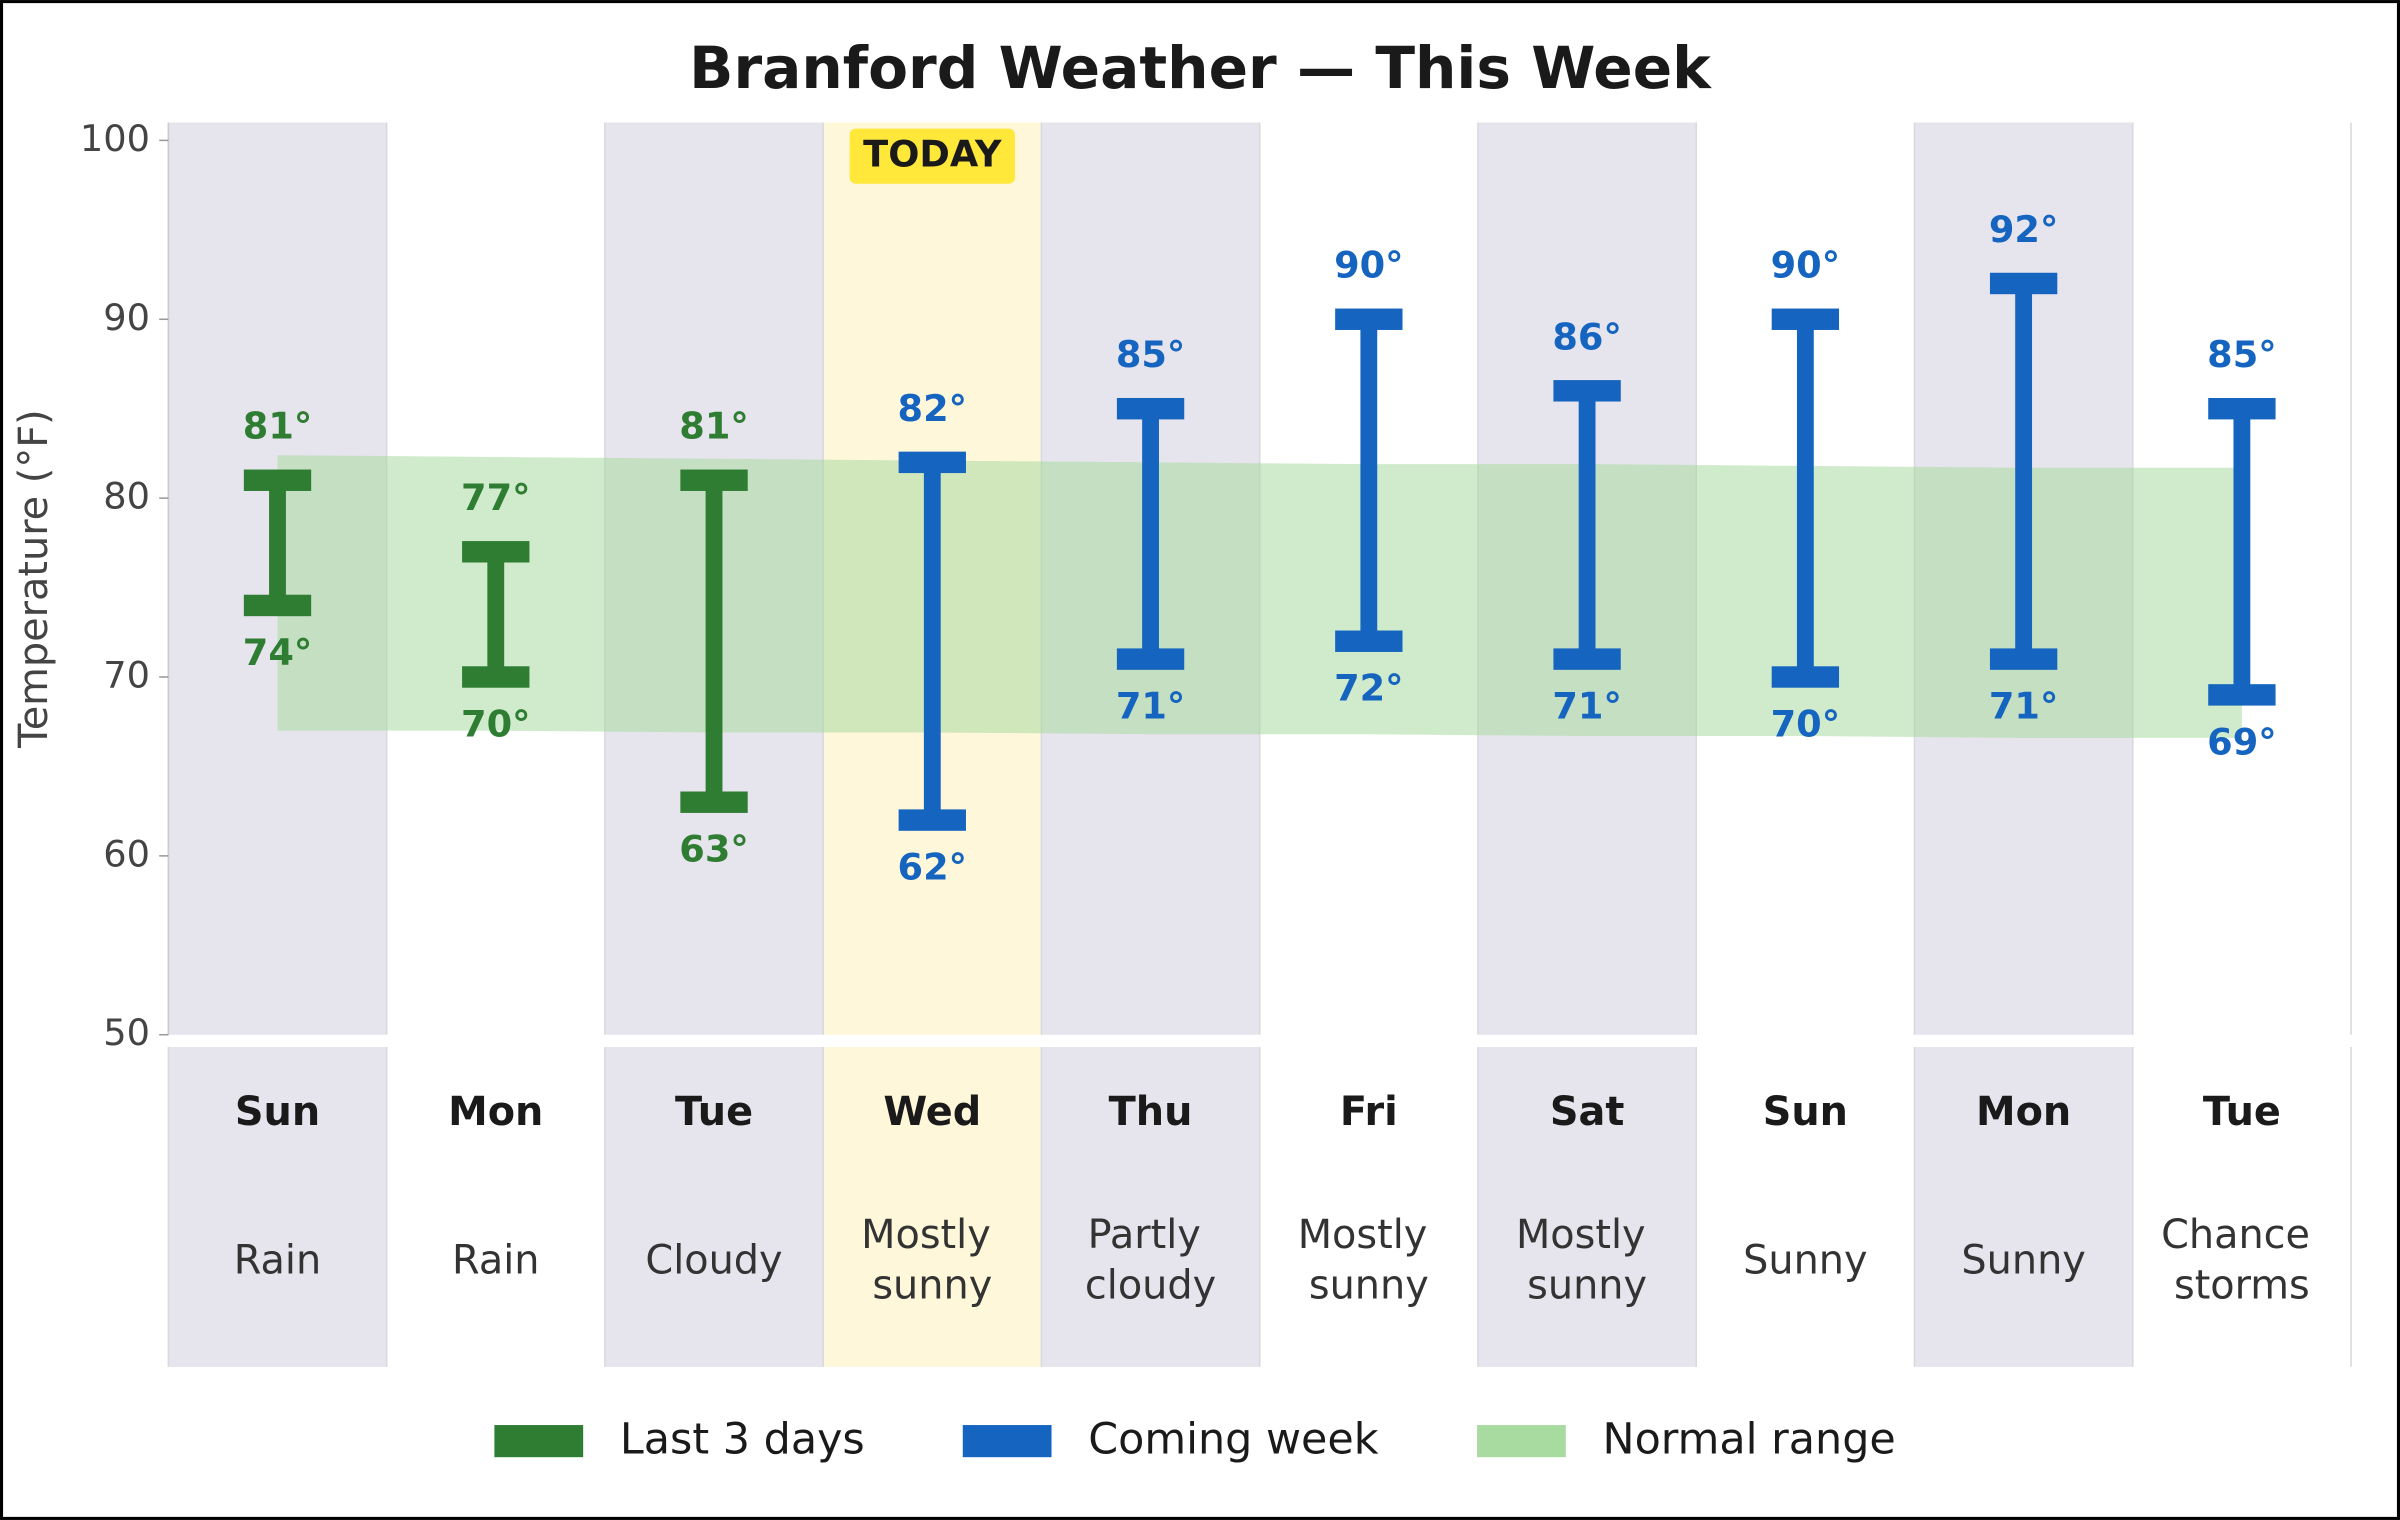 The width and height of the screenshot is (2400, 1520). I want to click on day-label: Thu, so click(1151, 1112).